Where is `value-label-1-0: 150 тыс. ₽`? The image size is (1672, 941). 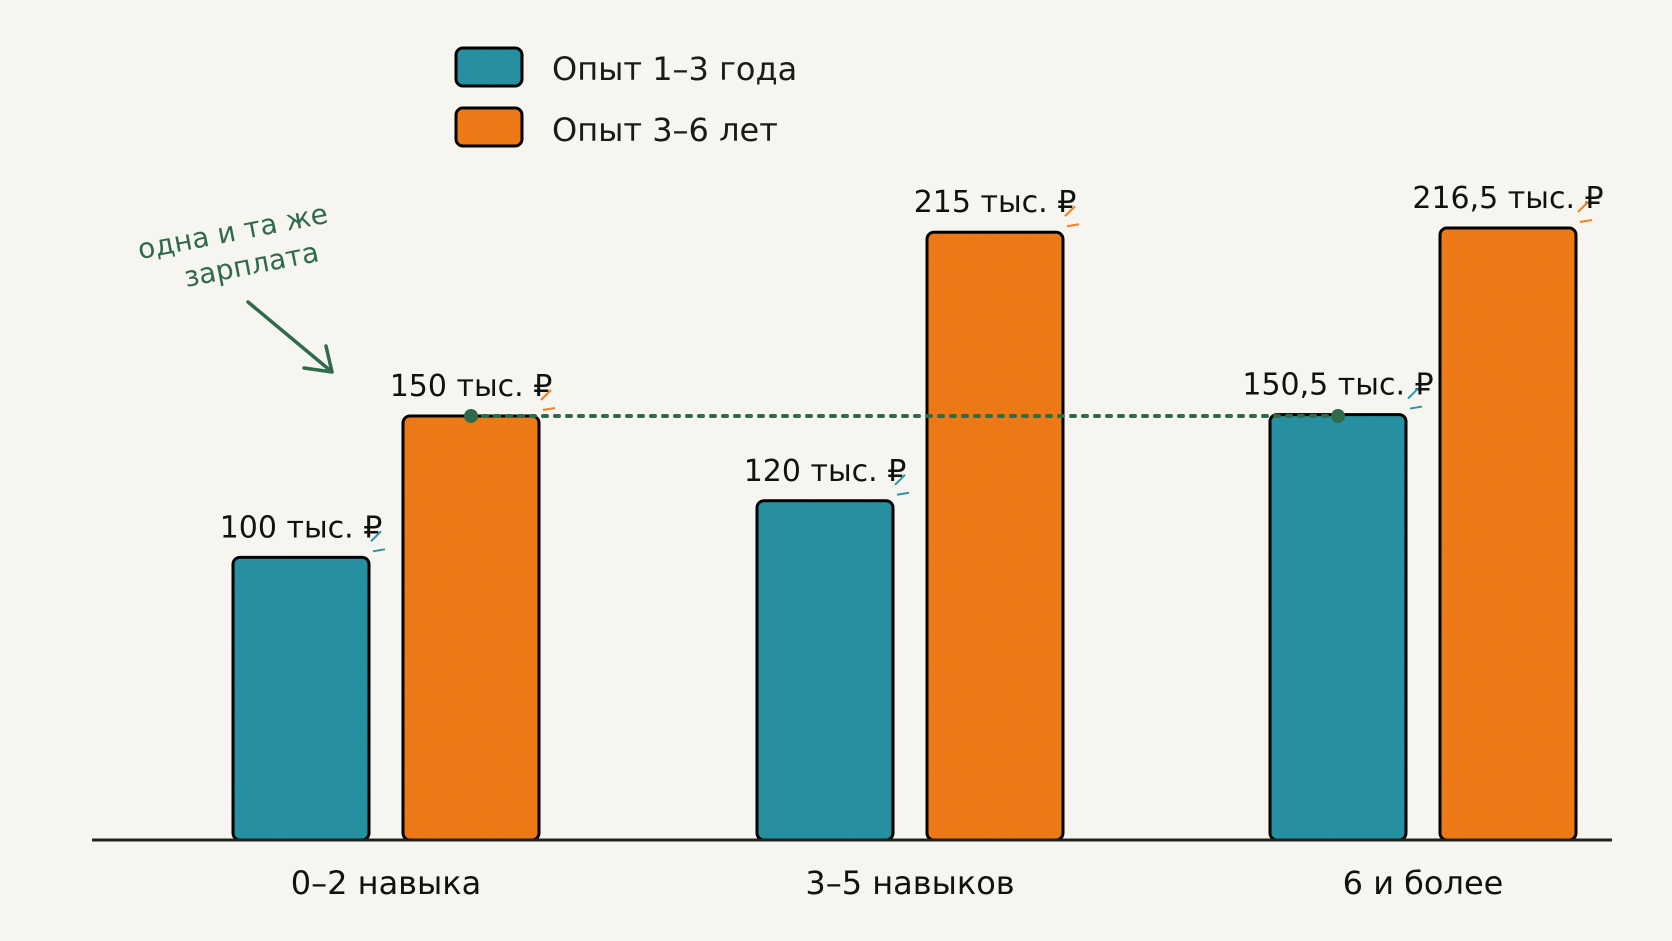 value-label-1-0: 150 тыс. ₽ is located at coordinates (471, 386).